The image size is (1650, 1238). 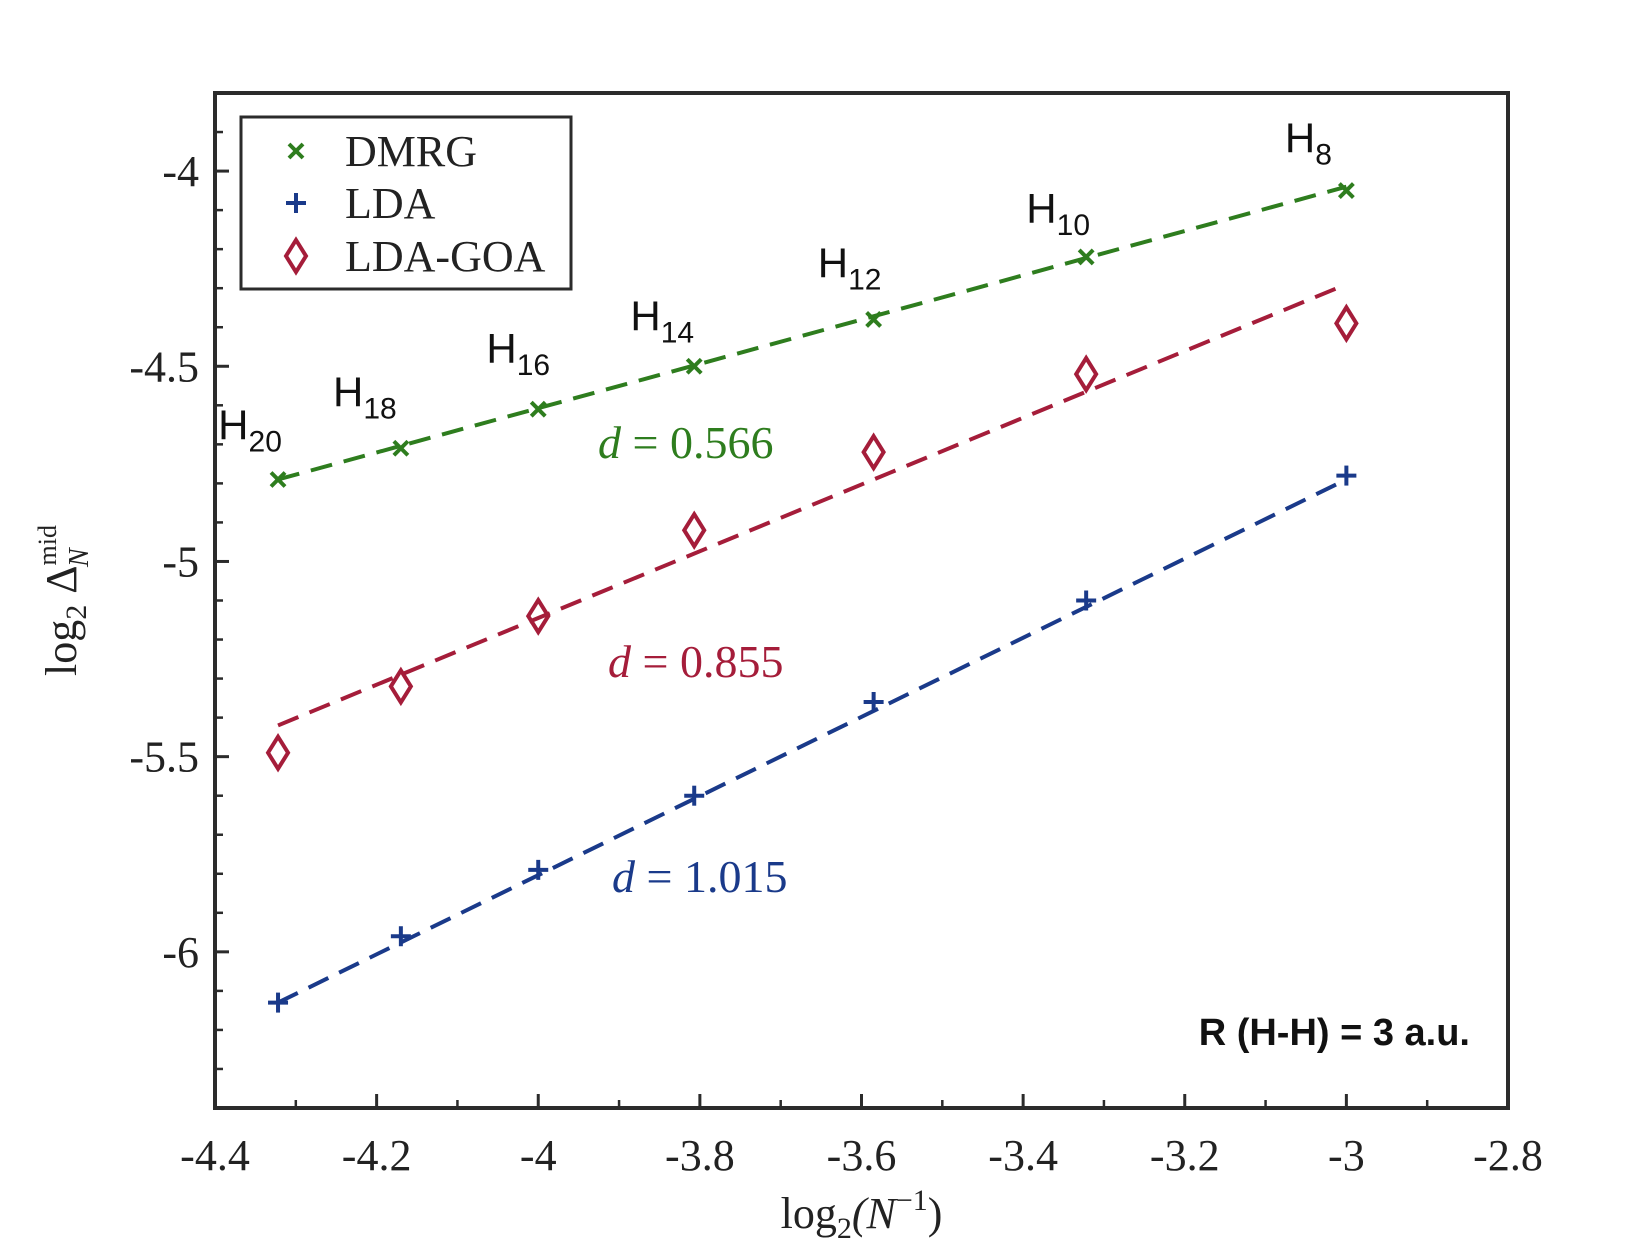 What do you see at coordinates (180, 561) in the screenshot?
I see `y-tick-label: -5` at bounding box center [180, 561].